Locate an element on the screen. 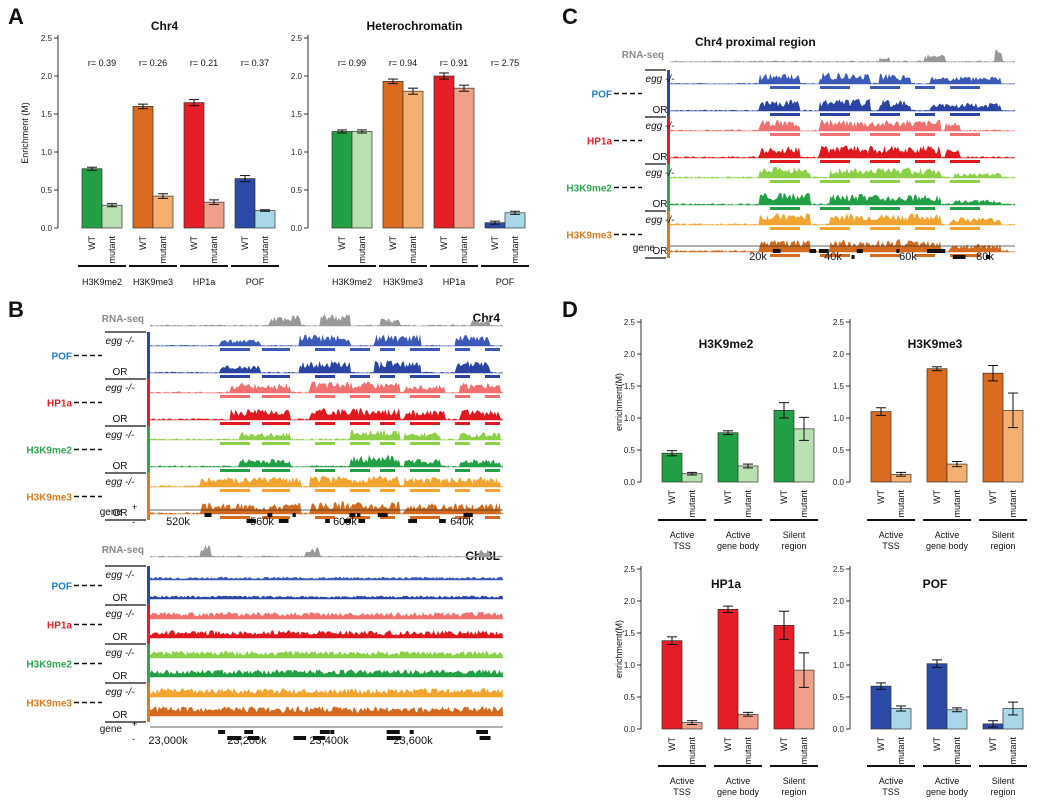 The height and width of the screenshot is (805, 1045). r-value: r= 0.91 is located at coordinates (454, 63).